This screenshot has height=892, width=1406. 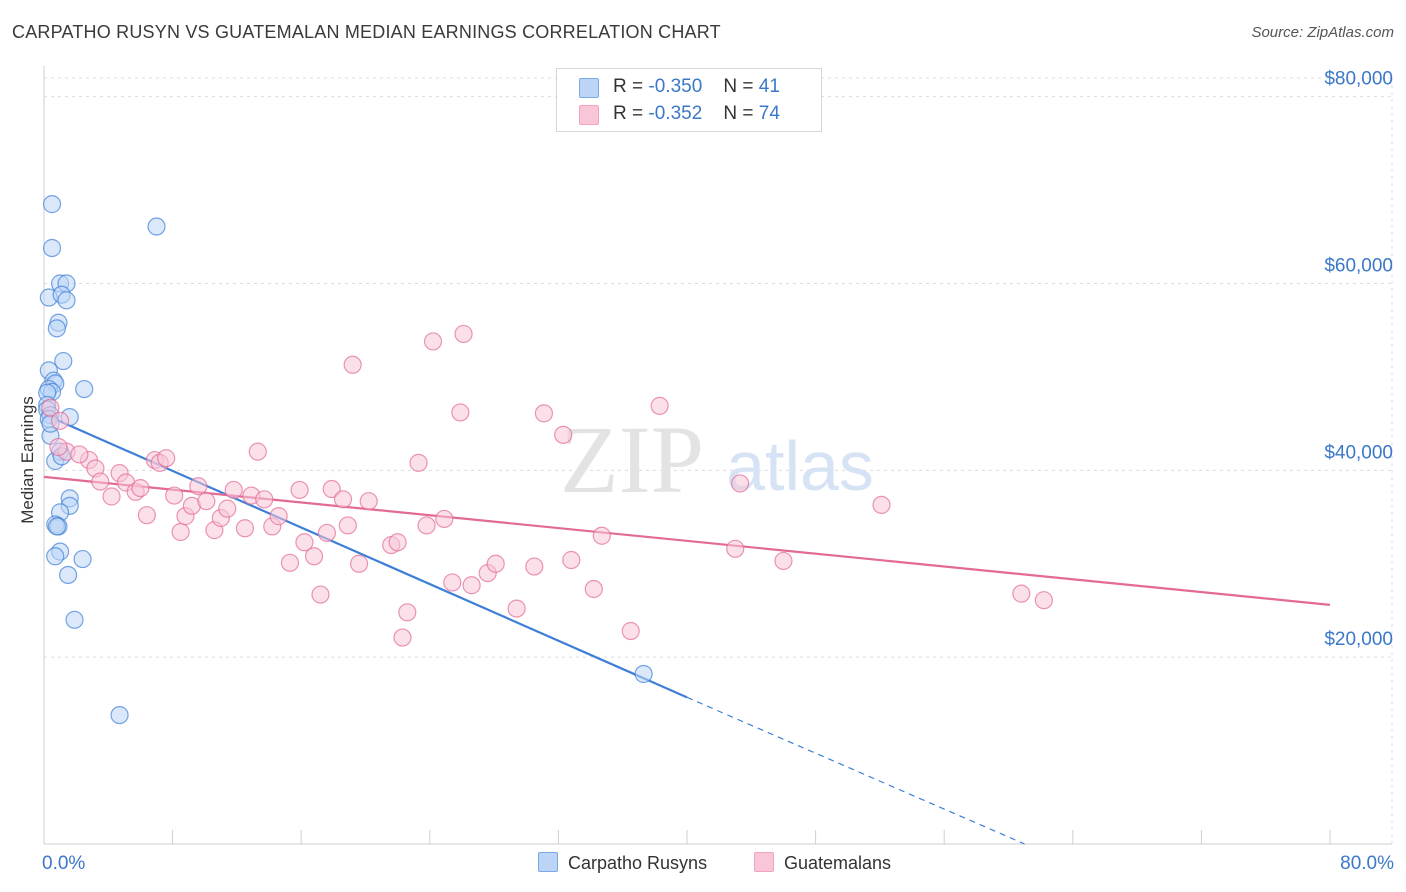 I want to click on y-axis-label: Median Earnings, so click(x=27, y=460).